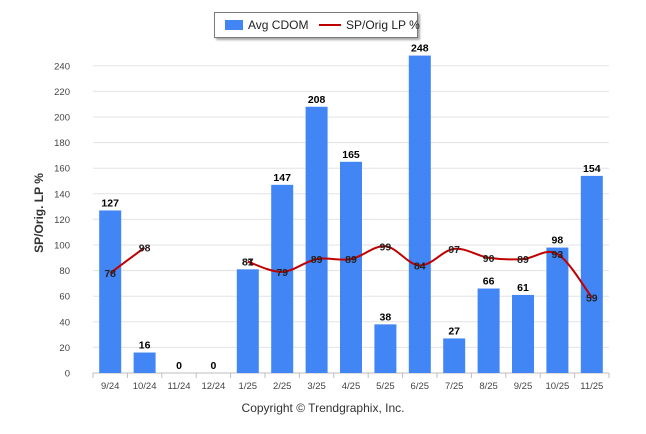 The height and width of the screenshot is (434, 646). I want to click on bar-value-label: 81, so click(248, 262).